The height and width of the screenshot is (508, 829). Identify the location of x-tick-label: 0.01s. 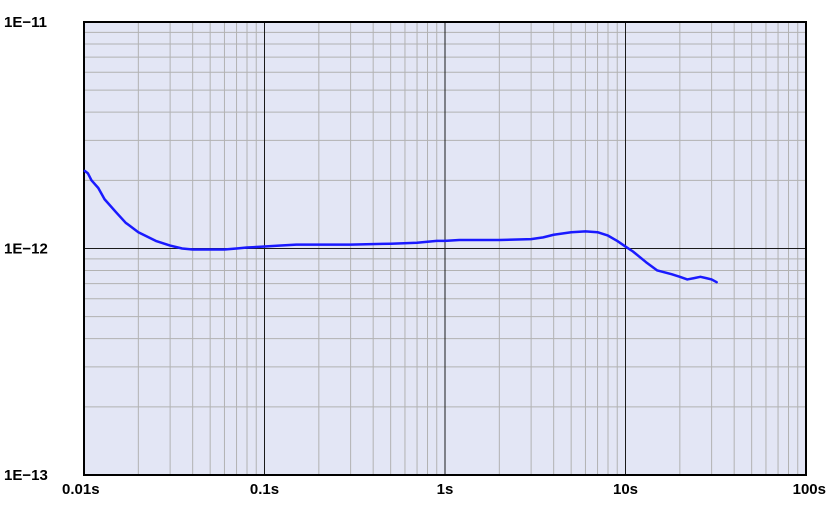
(81, 489).